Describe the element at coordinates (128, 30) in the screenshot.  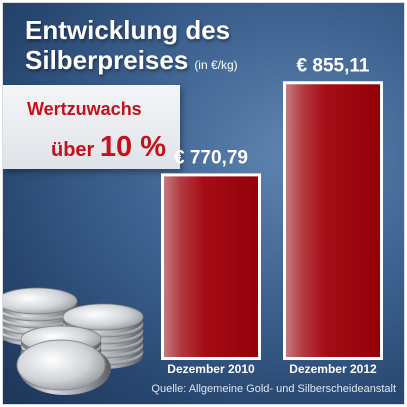
I see `chart-title-line1: Entwicklung des` at that location.